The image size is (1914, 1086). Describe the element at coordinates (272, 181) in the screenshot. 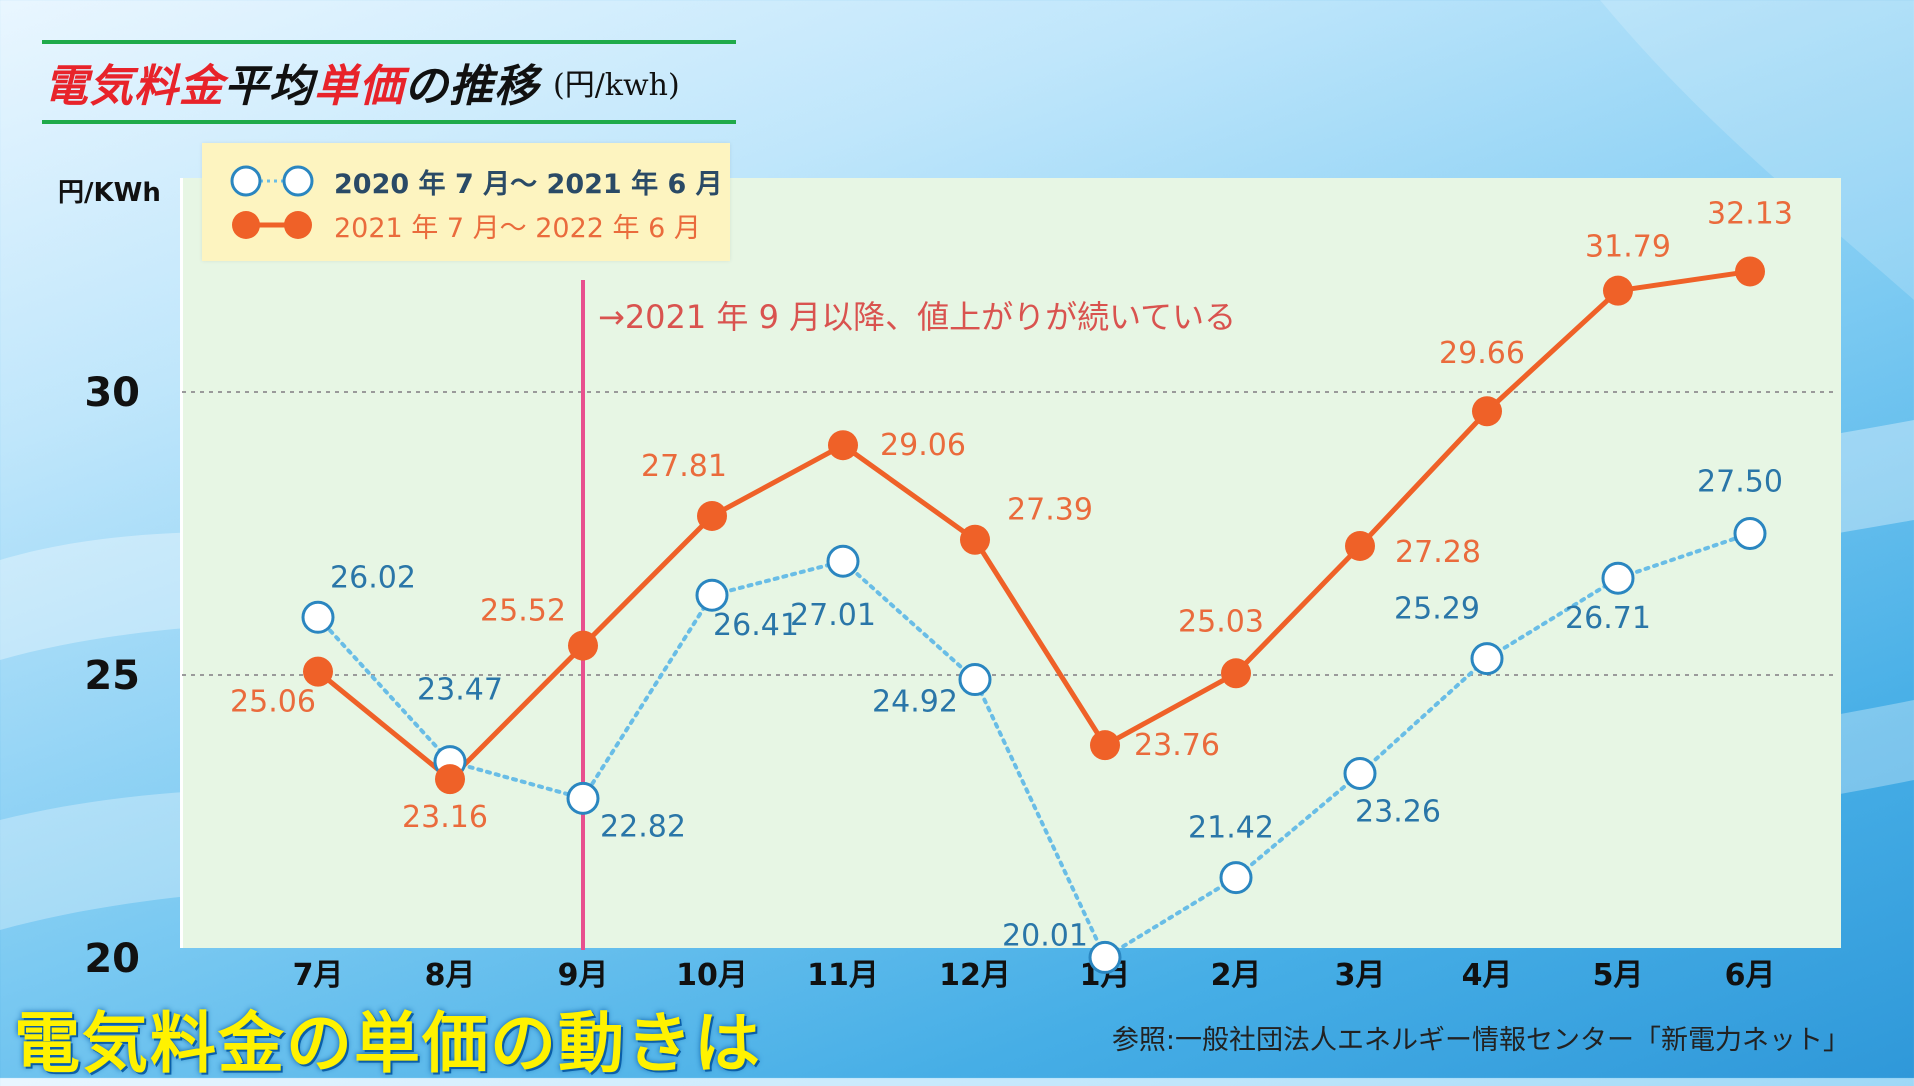

I see `legend-hollow-marker-icon` at that location.